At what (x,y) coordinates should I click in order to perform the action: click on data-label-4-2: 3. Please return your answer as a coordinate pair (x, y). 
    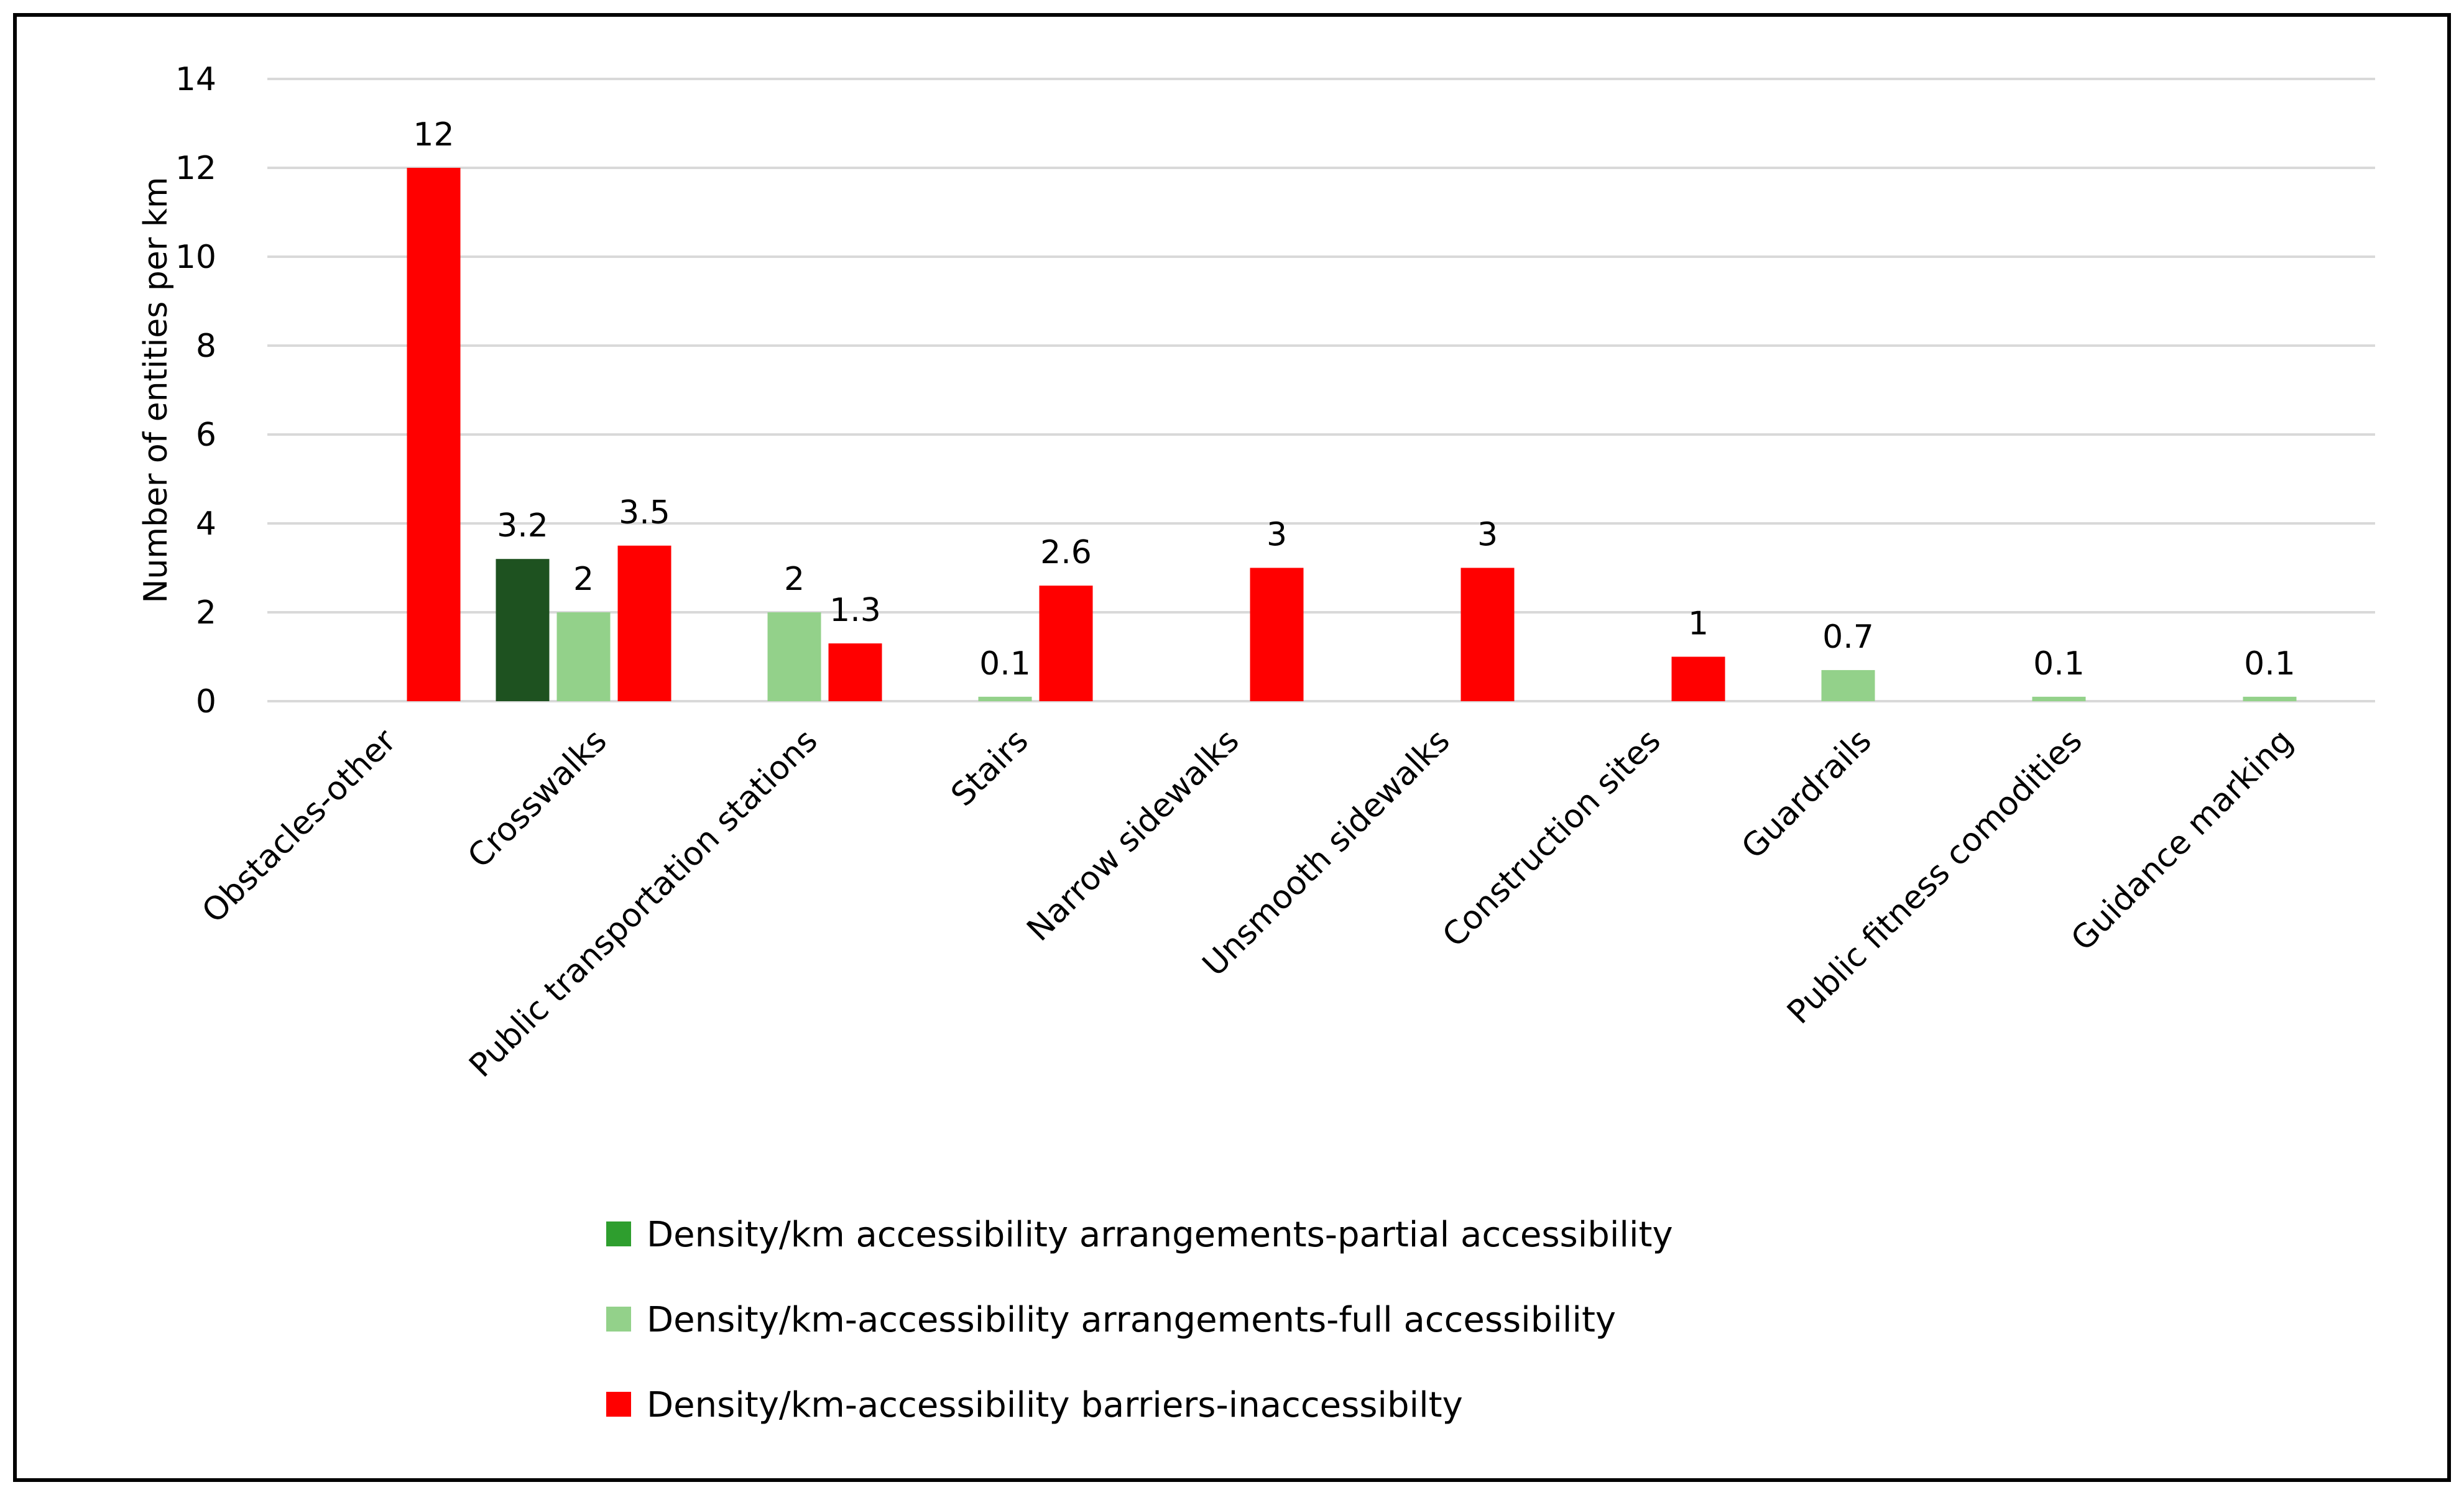
    Looking at the image, I should click on (1277, 535).